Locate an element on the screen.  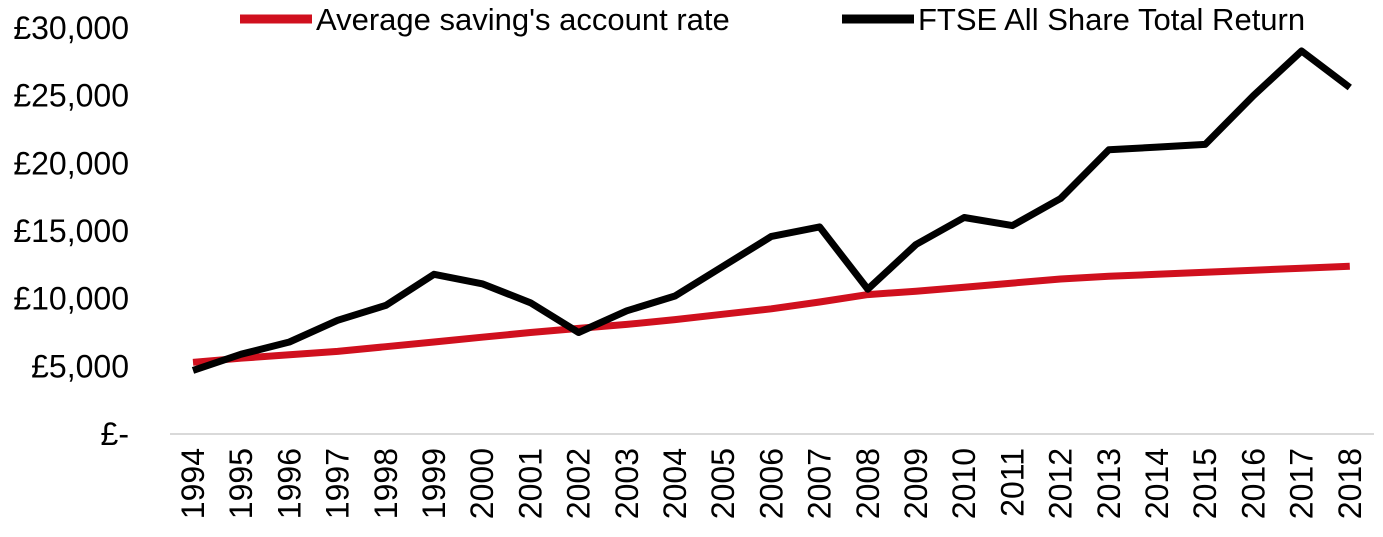
x-tick-label: 2008 is located at coordinates (868, 483).